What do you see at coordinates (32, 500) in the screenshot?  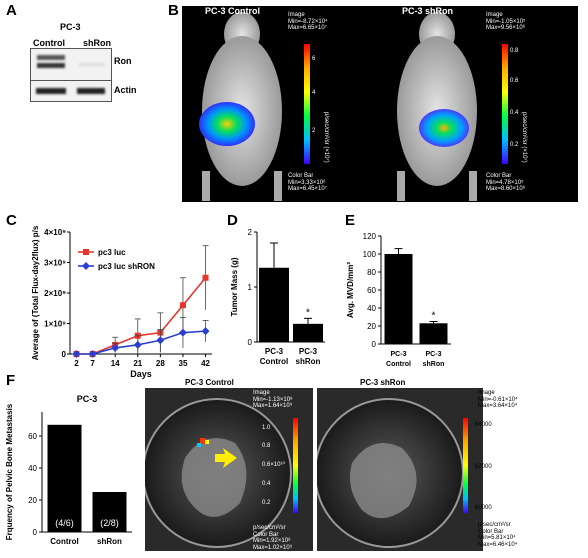 I see `f-y-tick-label: 20` at bounding box center [32, 500].